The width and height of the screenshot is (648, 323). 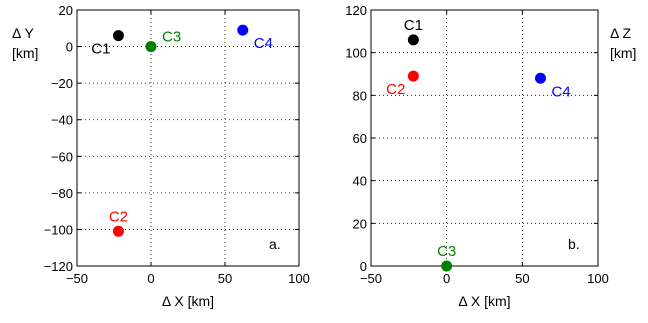 What do you see at coordinates (62, 120) in the screenshot?
I see `y-tick-label: −40` at bounding box center [62, 120].